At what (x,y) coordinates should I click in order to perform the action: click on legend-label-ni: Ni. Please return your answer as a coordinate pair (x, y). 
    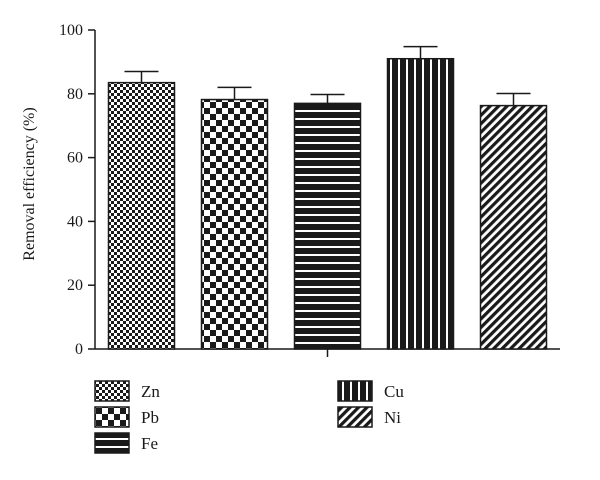
    Looking at the image, I should click on (392, 417).